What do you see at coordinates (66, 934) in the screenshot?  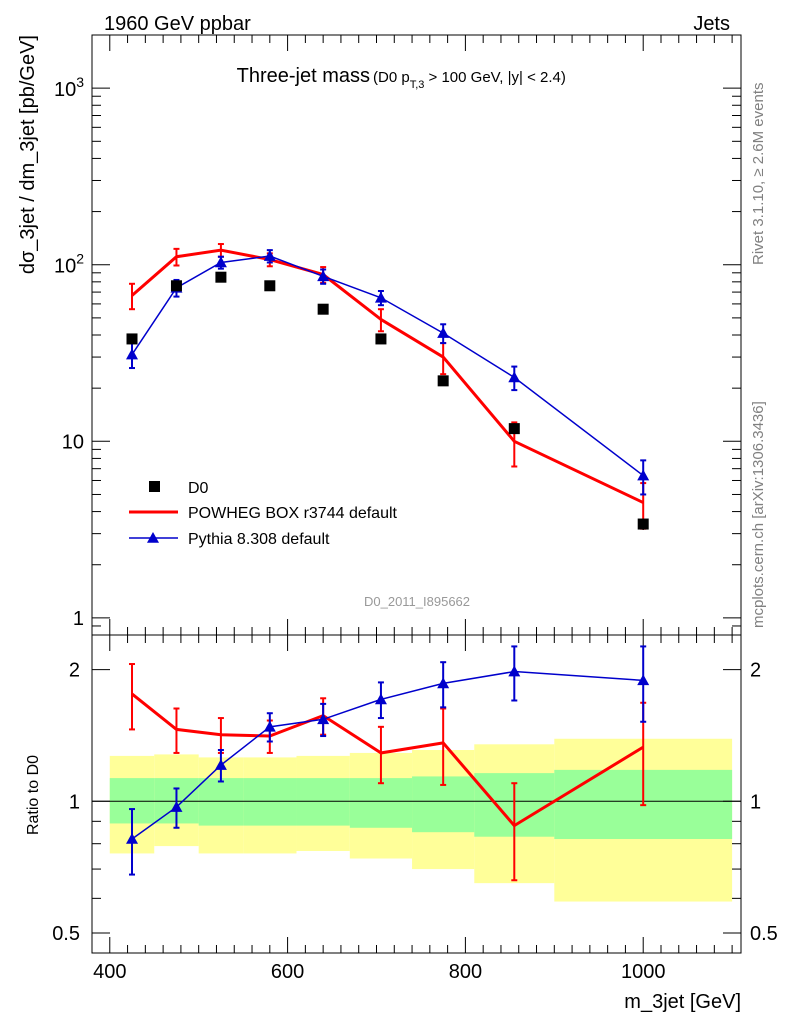 I see `y-tick-label: 0.5` at bounding box center [66, 934].